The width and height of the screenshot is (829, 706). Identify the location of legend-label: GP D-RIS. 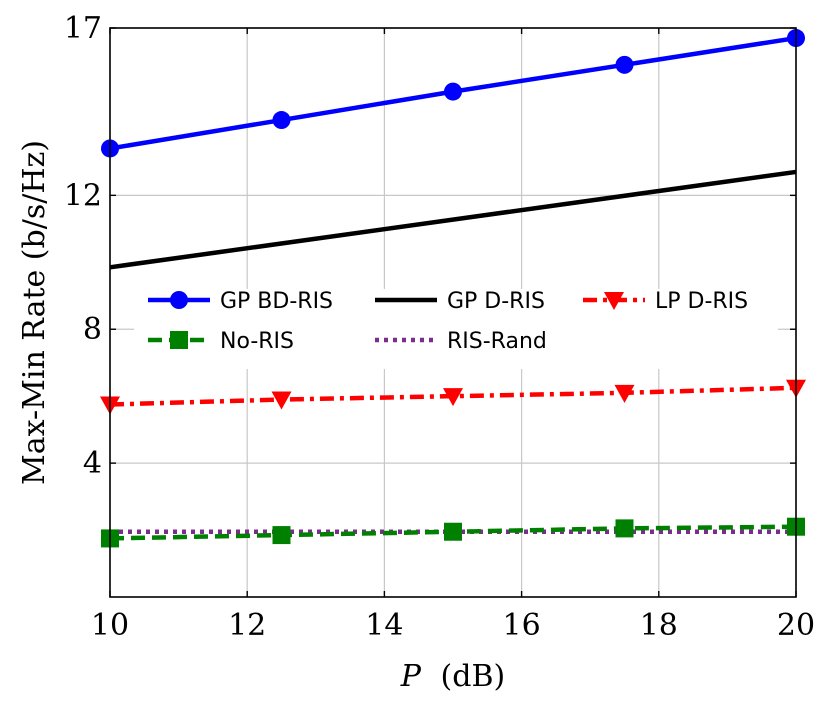
(496, 301).